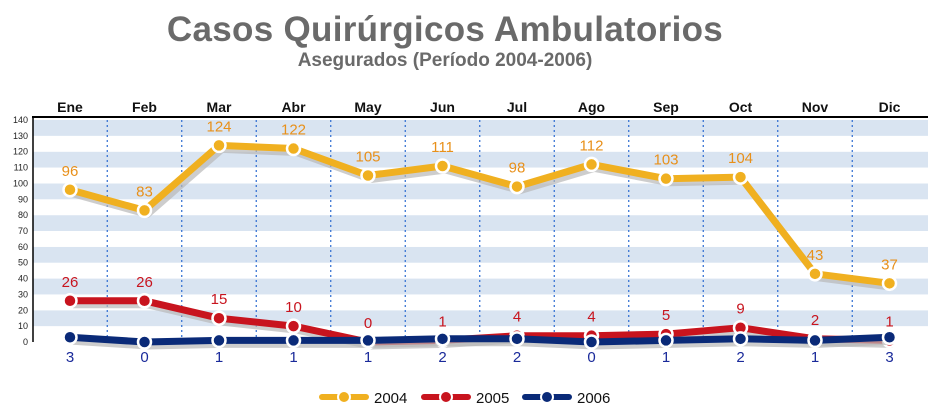 This screenshot has width=932, height=412. I want to click on legend-swatch-marker-2004, so click(344, 397).